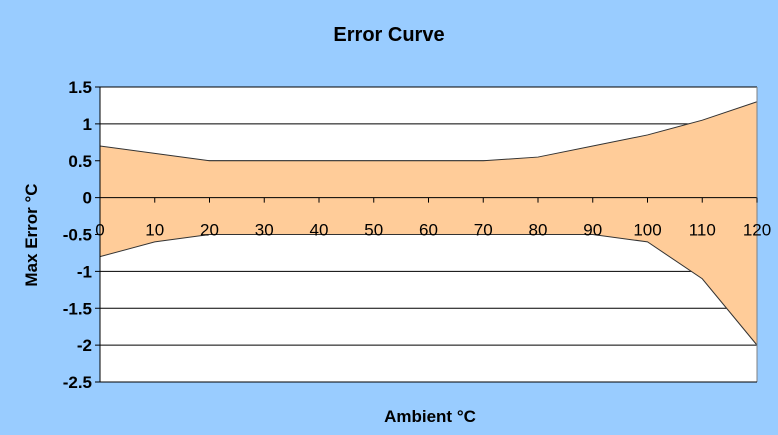 The width and height of the screenshot is (778, 435). What do you see at coordinates (77, 382) in the screenshot?
I see `y-tick-label-8: -2.5` at bounding box center [77, 382].